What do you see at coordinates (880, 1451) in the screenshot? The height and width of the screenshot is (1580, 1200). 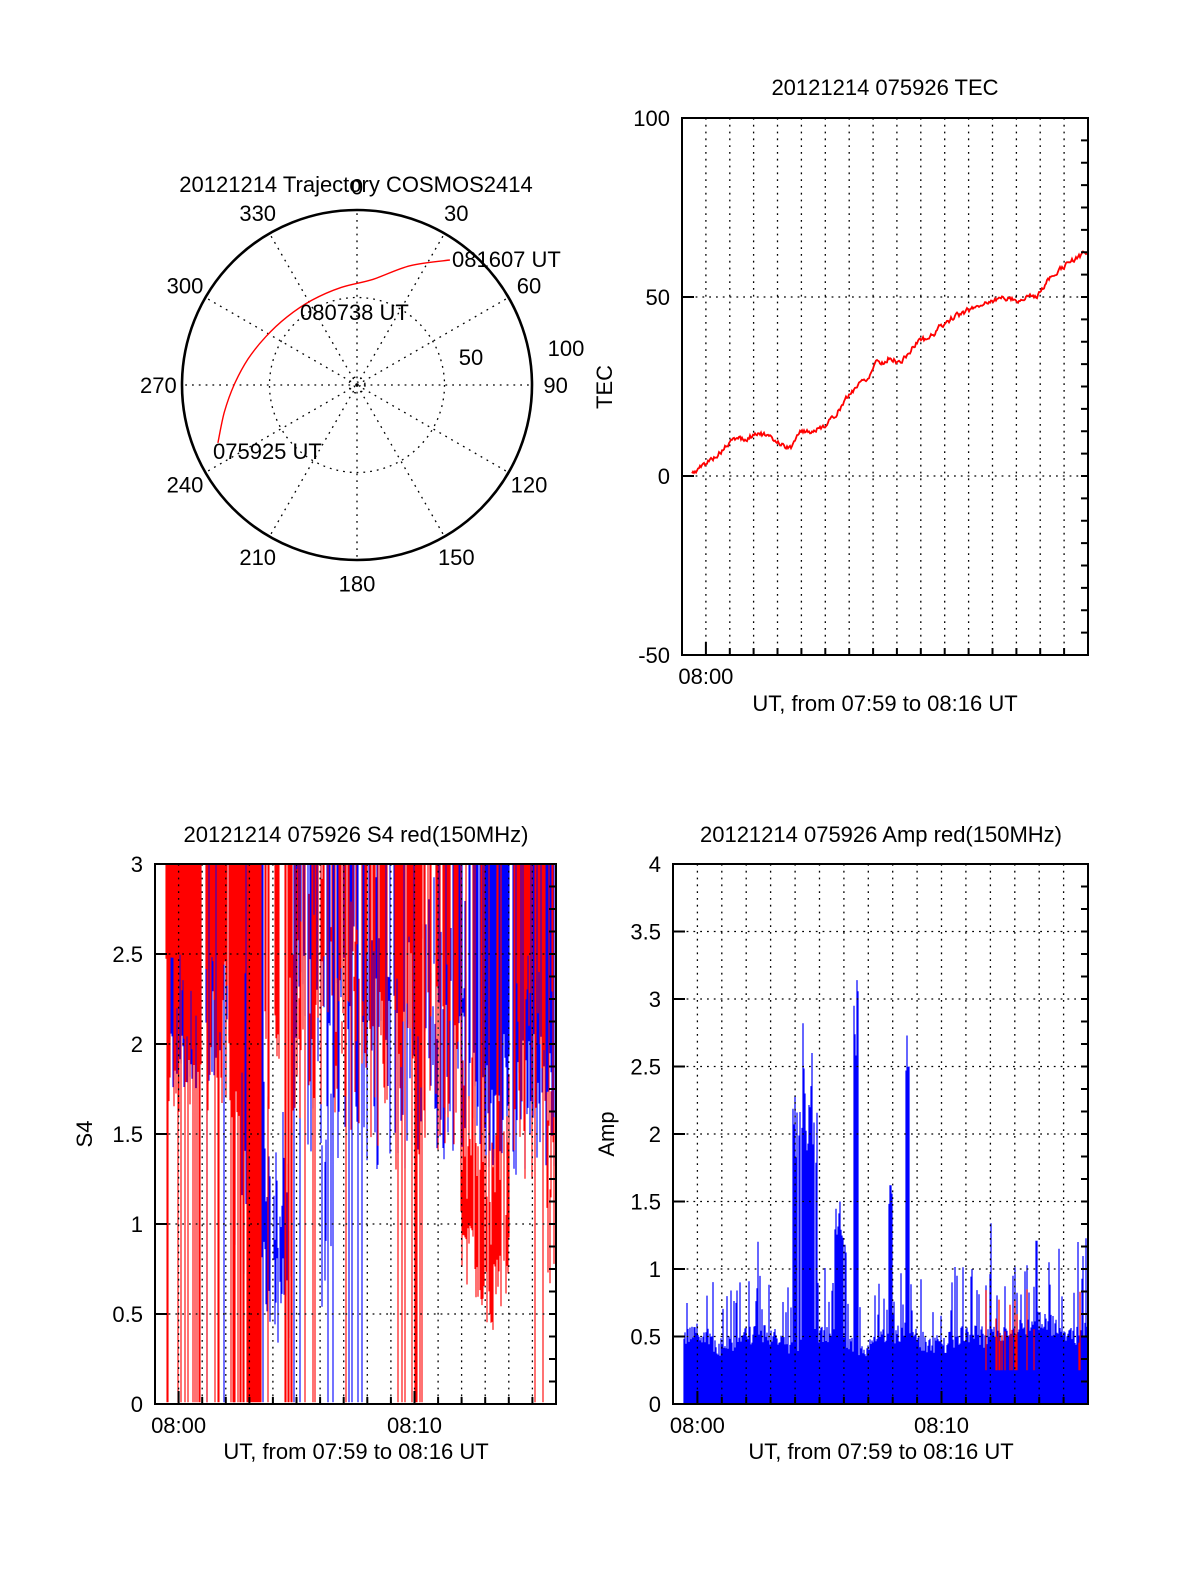 I see `amp-xlabel: UT, from 07:59 to 08:16 UT` at bounding box center [880, 1451].